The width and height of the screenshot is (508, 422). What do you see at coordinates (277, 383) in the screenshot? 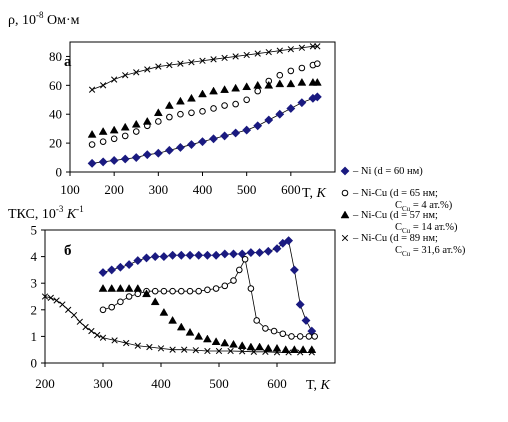
I see `panel-b-x-tick-label: 600` at bounding box center [277, 383].